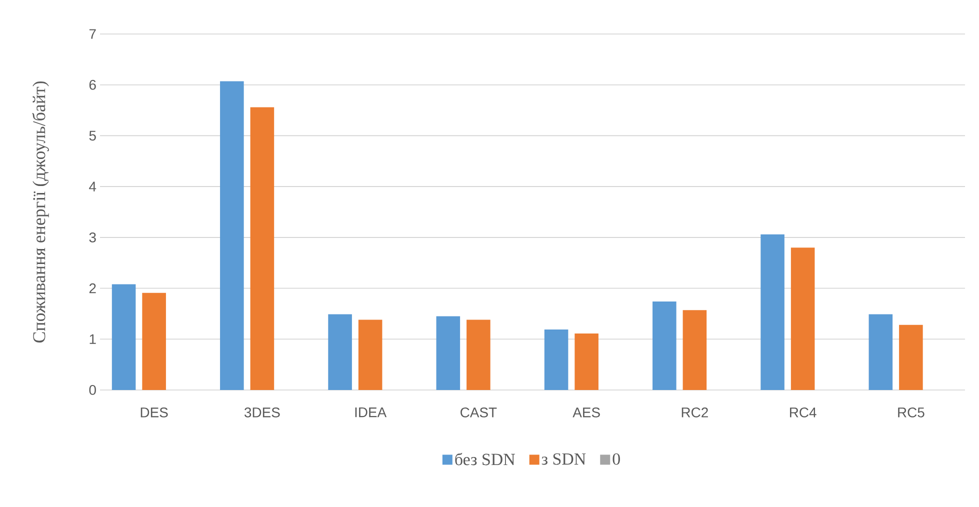  What do you see at coordinates (92, 187) in the screenshot?
I see `y-tick-label: 4` at bounding box center [92, 187].